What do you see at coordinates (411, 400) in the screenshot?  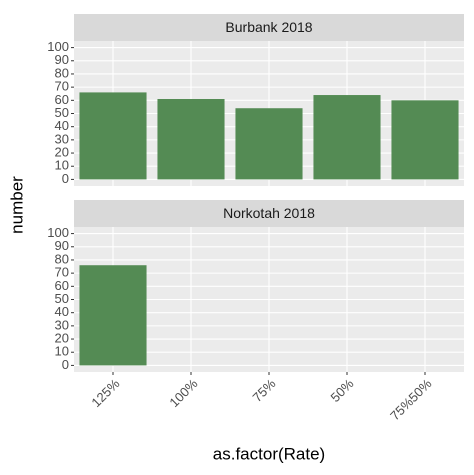 I see `x-tick-label: 75%50%` at bounding box center [411, 400].